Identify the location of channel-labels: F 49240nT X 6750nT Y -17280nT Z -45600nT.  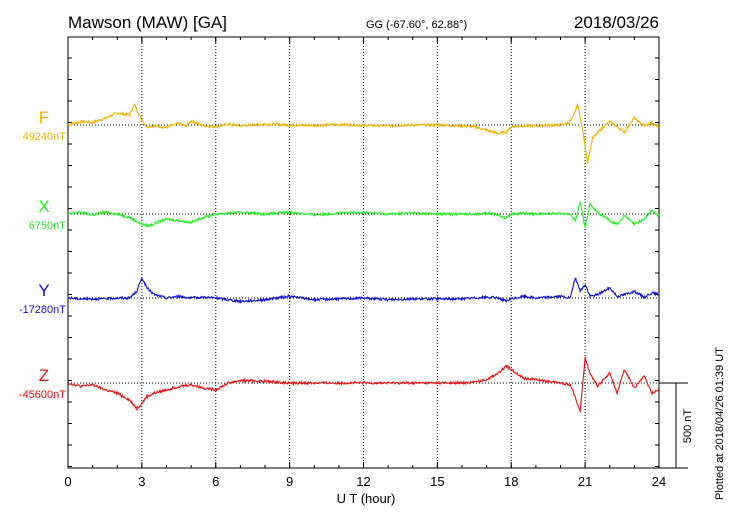
(42, 254).